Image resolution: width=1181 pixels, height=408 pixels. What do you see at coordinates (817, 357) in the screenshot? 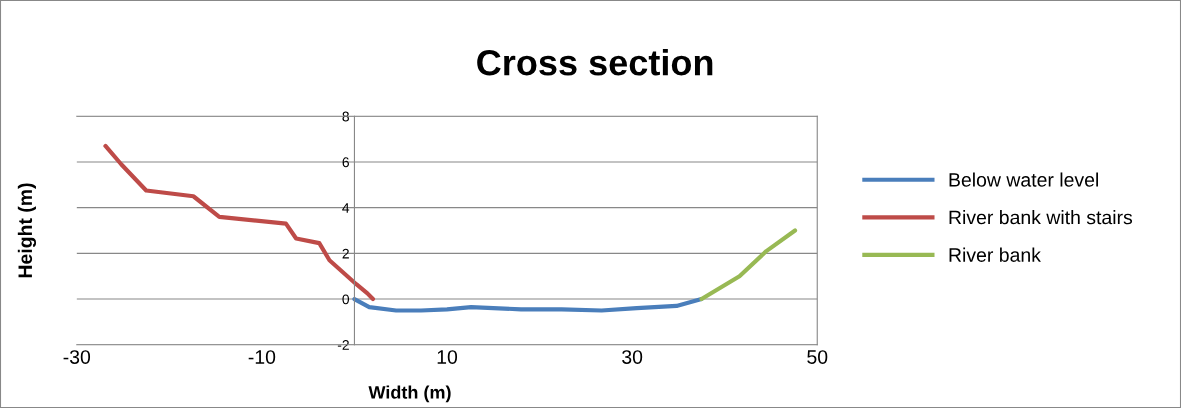
I see `x-tick-label: 50` at bounding box center [817, 357].